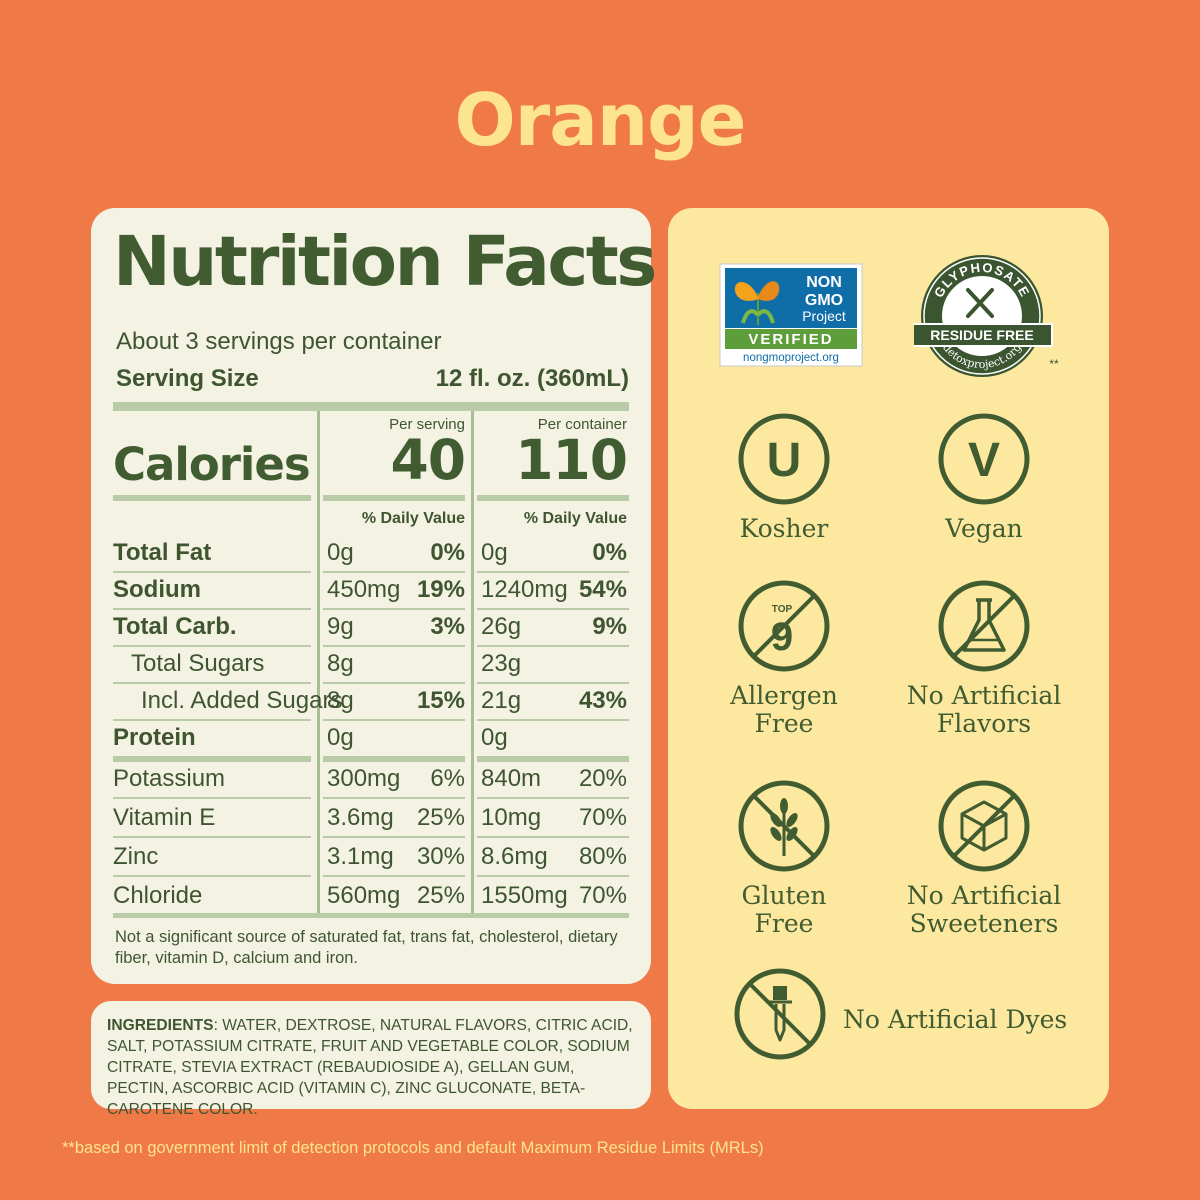 The image size is (1200, 1200). I want to click on flavor-title: Orange, so click(600, 120).